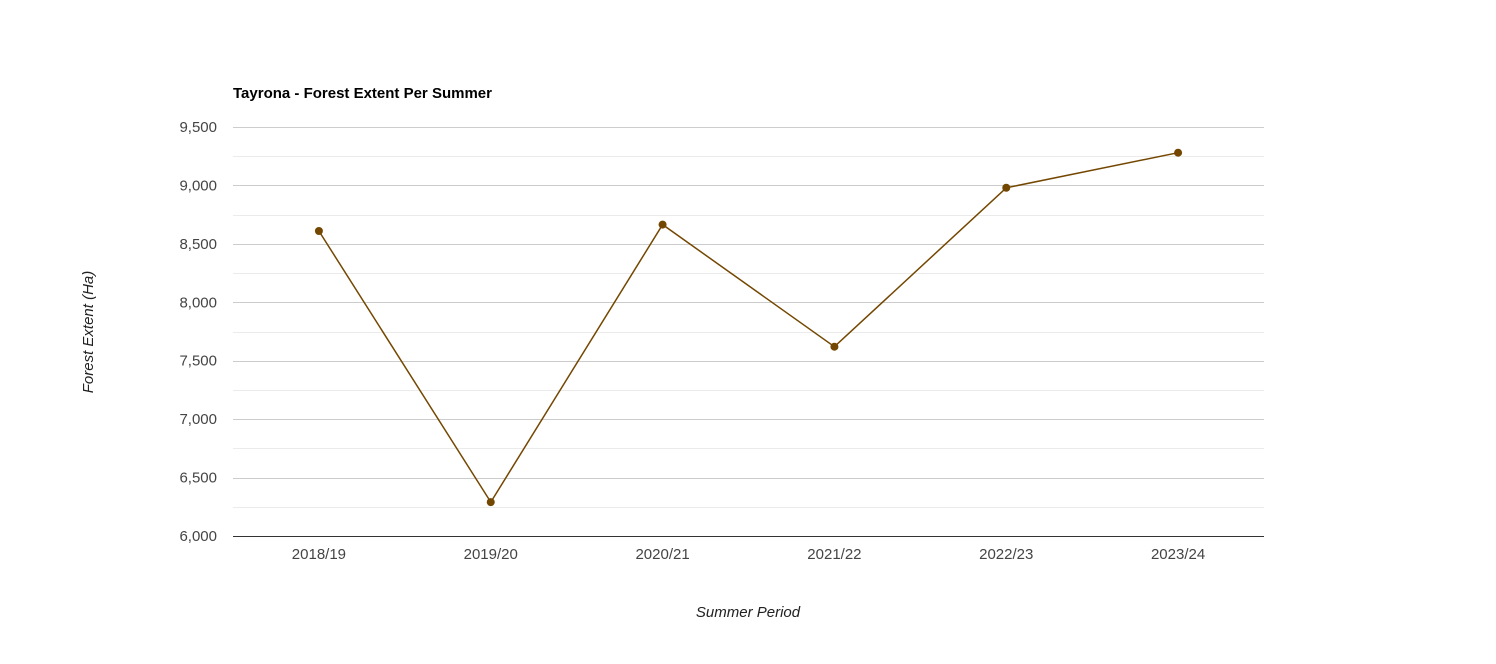 The height and width of the screenshot is (664, 1496). Describe the element at coordinates (88, 332) in the screenshot. I see `y-axis-title: Forest Extent (Ha)` at that location.